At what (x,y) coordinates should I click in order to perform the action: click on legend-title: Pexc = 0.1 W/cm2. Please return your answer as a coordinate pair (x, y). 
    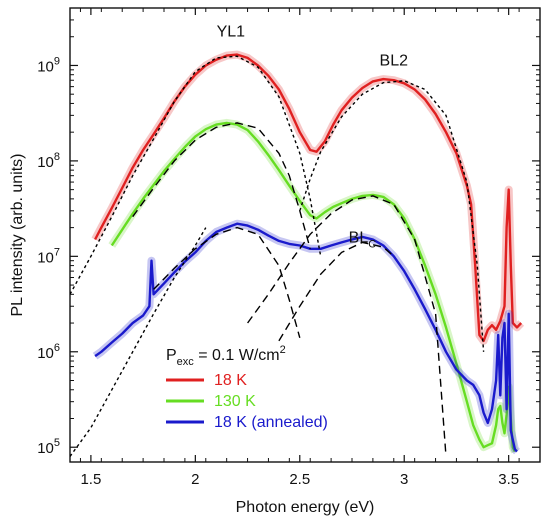
    Looking at the image, I should click on (226, 356).